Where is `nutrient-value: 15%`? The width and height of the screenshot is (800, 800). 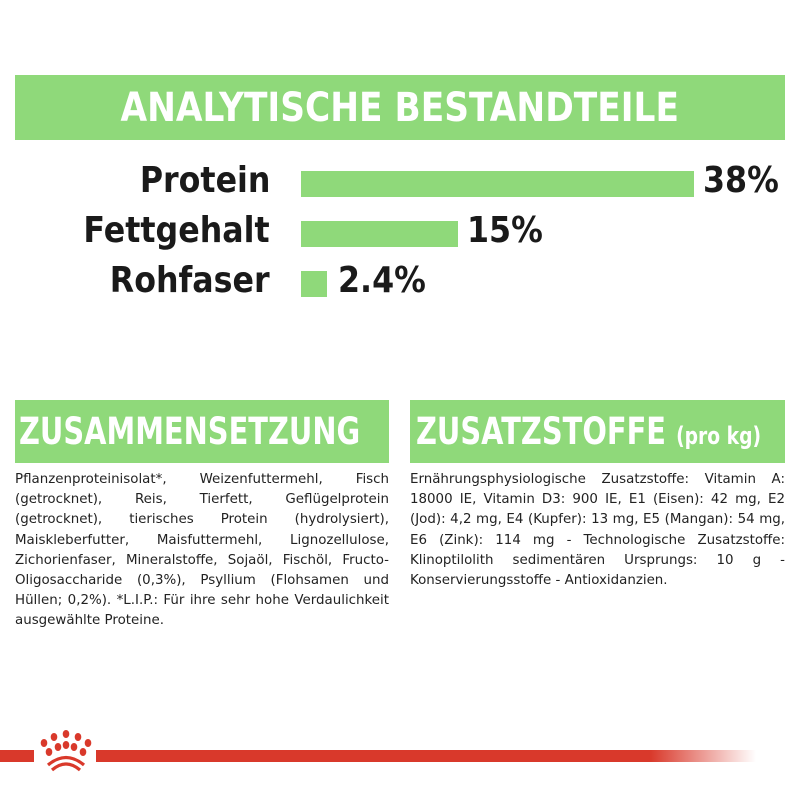 nutrient-value: 15% is located at coordinates (505, 230).